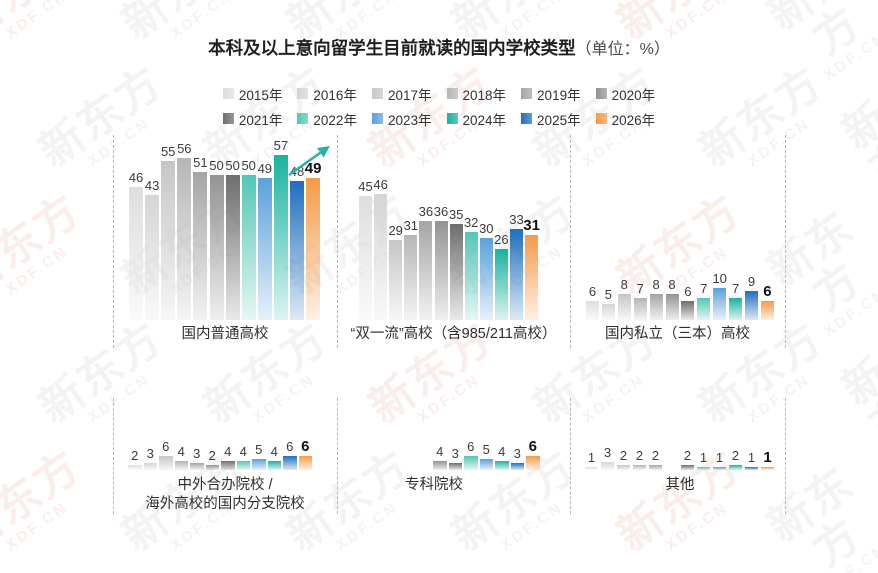  I want to click on bar-value-label: 7, so click(704, 288).